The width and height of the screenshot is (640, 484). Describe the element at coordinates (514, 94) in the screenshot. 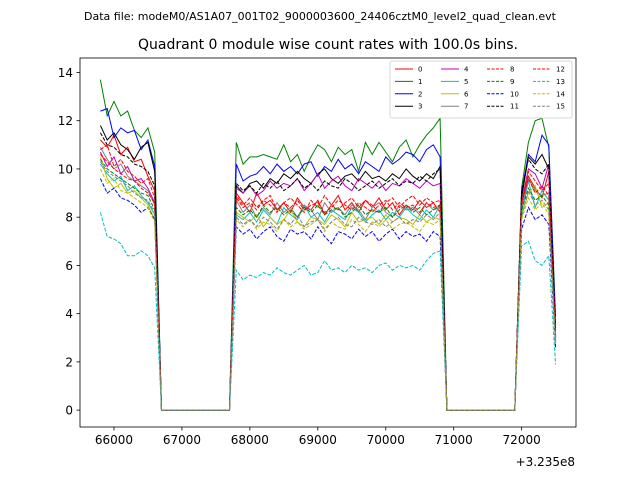

I see `legend-label-10: 10` at that location.